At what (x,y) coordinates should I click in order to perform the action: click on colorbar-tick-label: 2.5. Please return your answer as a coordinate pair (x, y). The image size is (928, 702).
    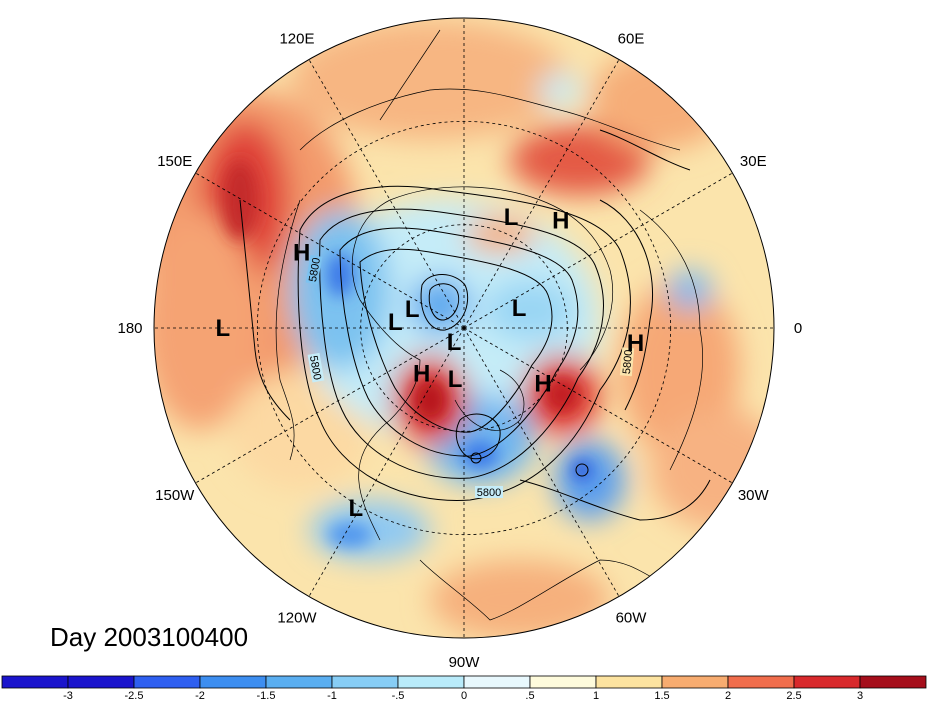
    Looking at the image, I should click on (793, 696).